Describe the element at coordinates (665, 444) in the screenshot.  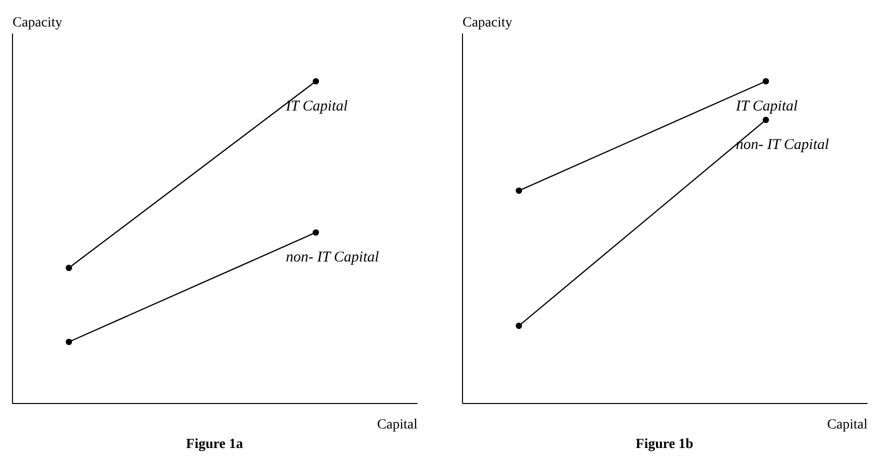
I see `text: Figure 1b` at that location.